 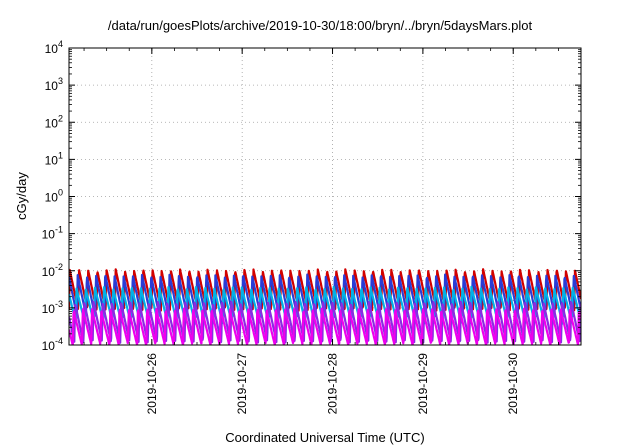 What do you see at coordinates (52, 233) in the screenshot?
I see `y-tick-label: 10⁻¹` at bounding box center [52, 233].